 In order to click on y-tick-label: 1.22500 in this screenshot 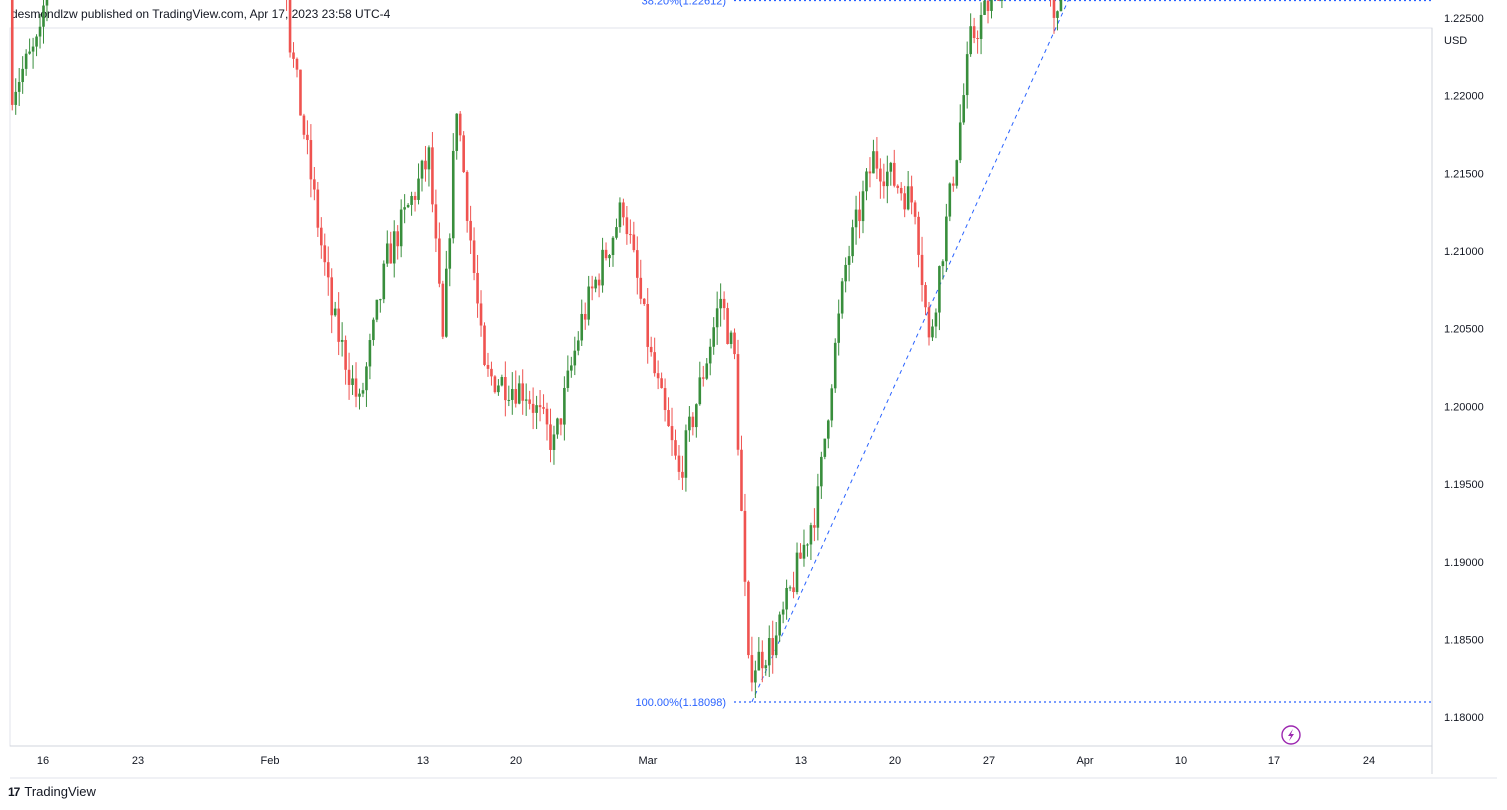, I will do `click(1464, 19)`.